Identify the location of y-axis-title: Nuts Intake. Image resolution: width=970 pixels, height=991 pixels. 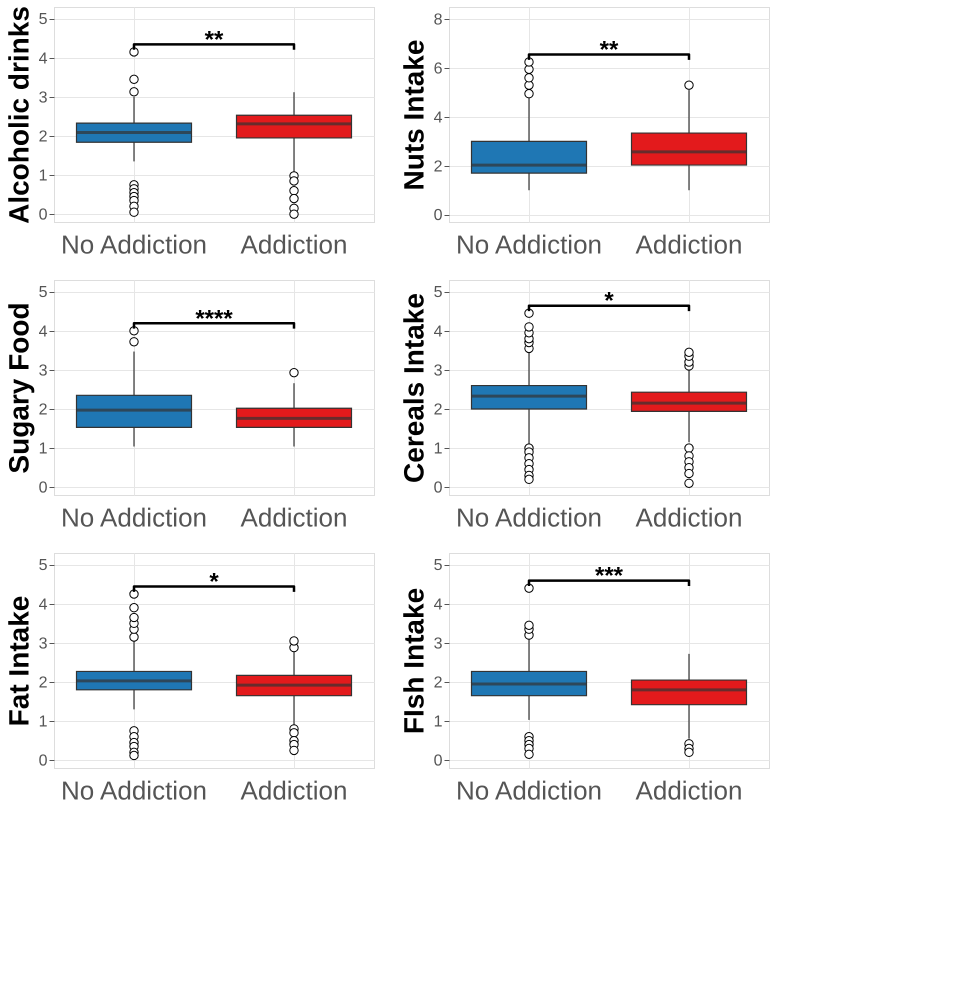
(414, 115).